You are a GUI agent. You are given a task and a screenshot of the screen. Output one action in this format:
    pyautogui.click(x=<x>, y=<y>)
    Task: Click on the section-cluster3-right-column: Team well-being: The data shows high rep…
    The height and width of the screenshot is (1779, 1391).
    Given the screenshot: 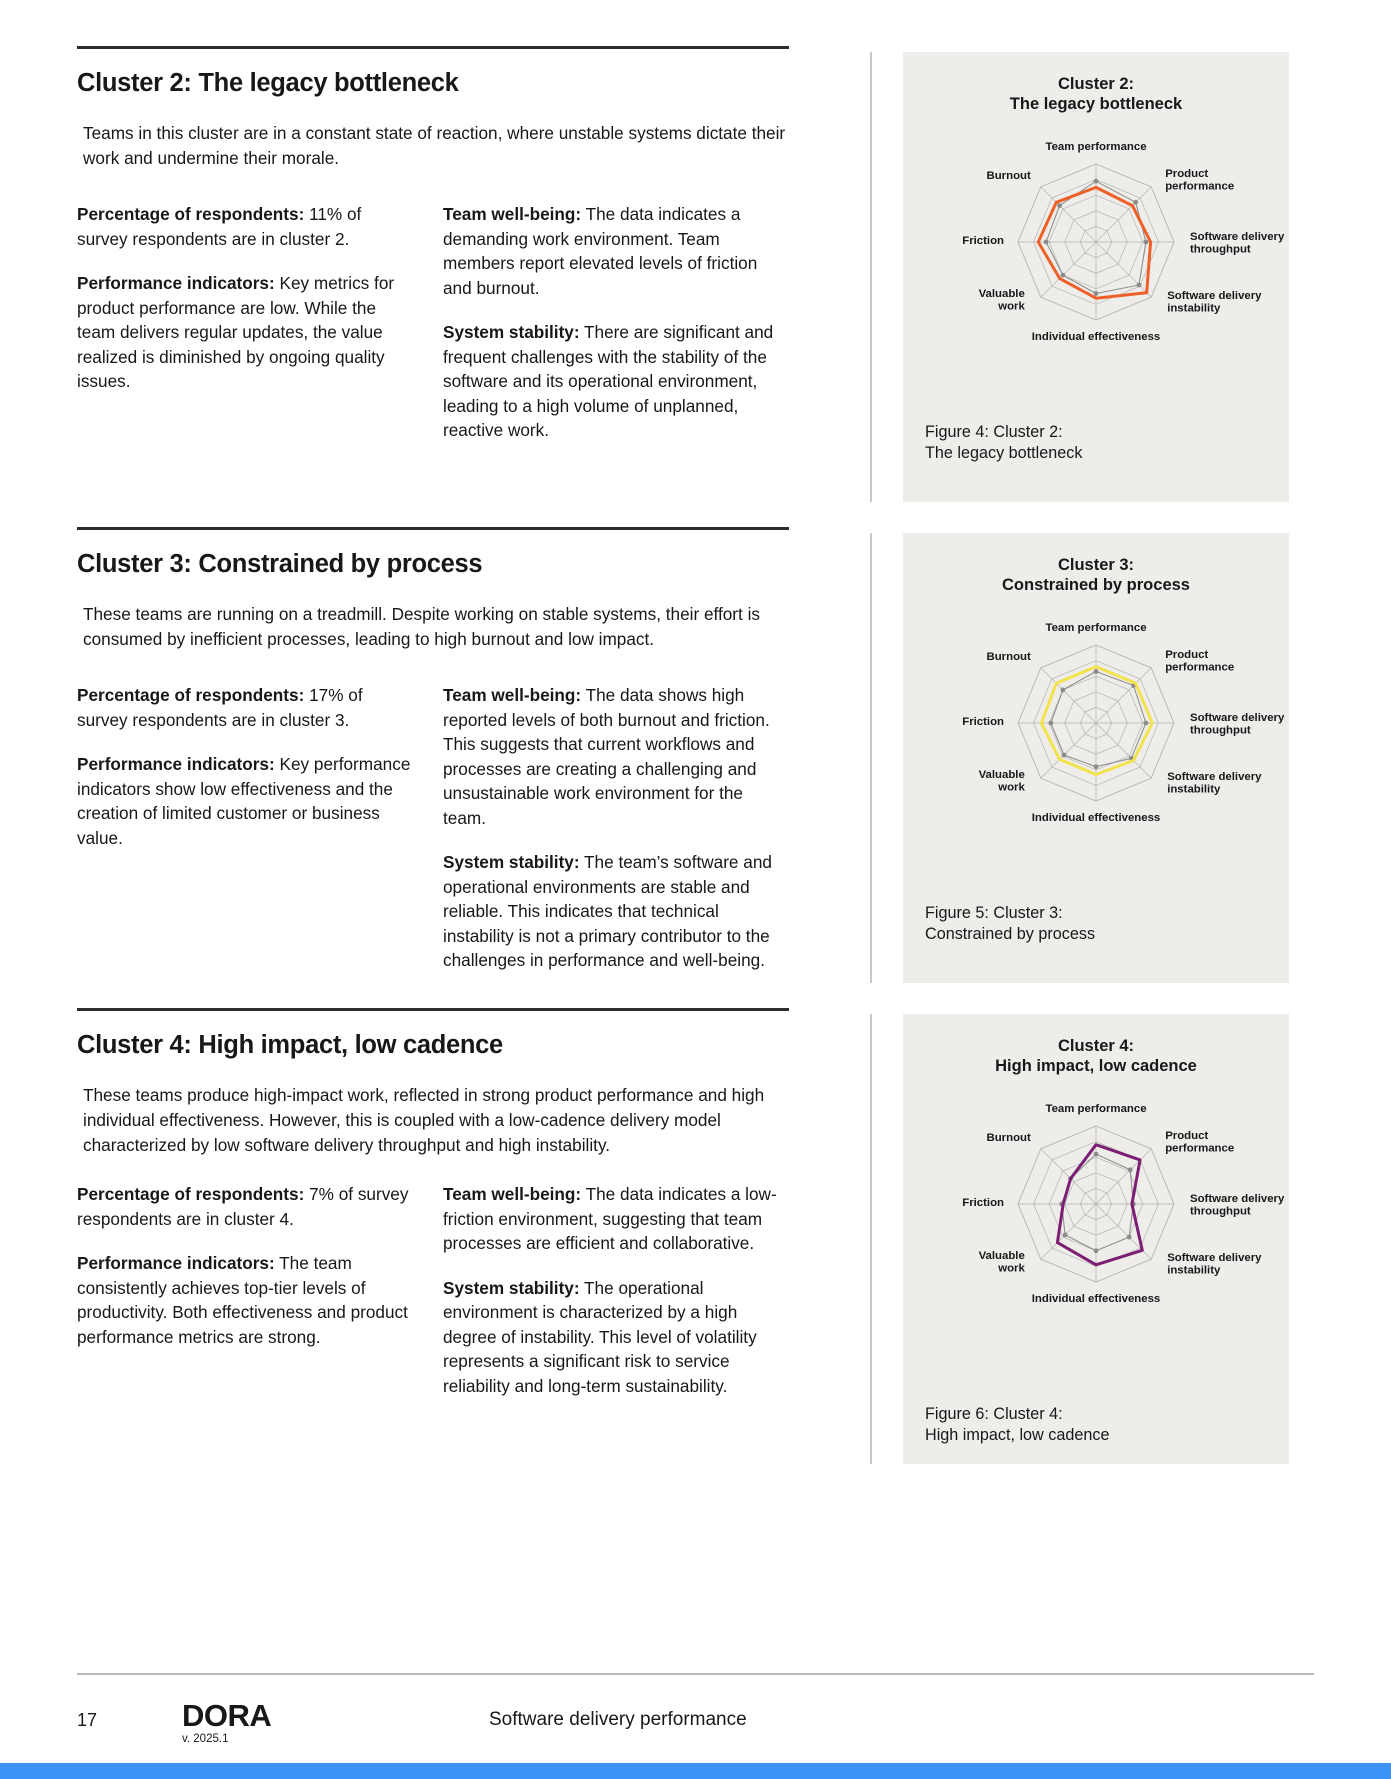 What is the action you would take?
    pyautogui.click(x=616, y=838)
    